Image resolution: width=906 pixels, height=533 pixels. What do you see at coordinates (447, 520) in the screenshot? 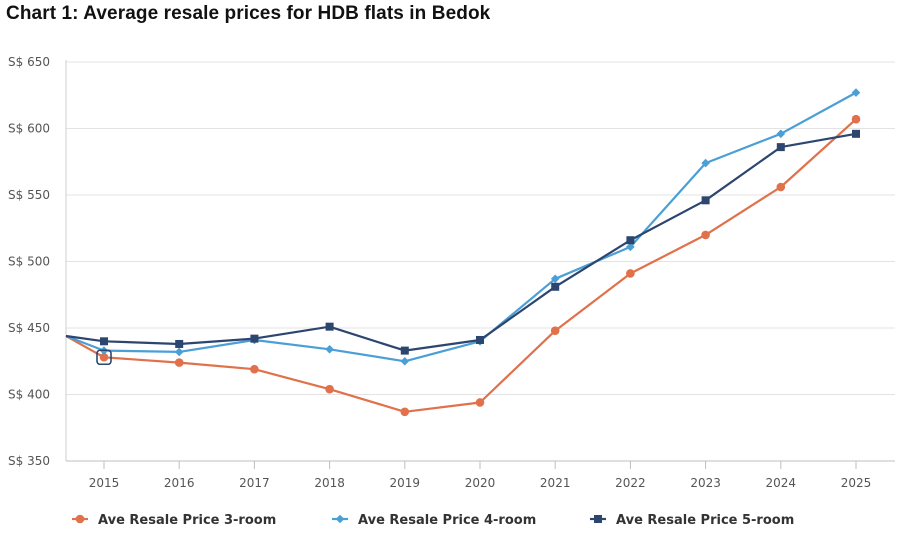
I see `legend-label: Ave Resale Price 4-room` at bounding box center [447, 520].